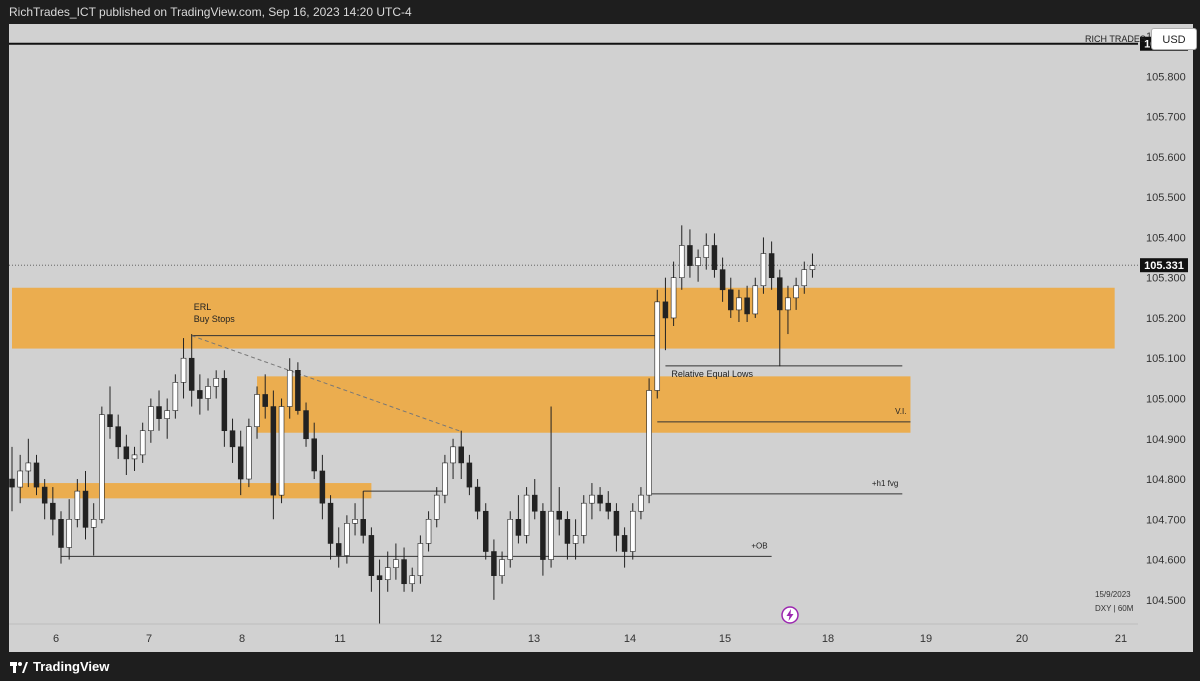 The height and width of the screenshot is (681, 1200). What do you see at coordinates (215, 313) in the screenshot?
I see `annotations-layer: ERL Buy Stops` at bounding box center [215, 313].